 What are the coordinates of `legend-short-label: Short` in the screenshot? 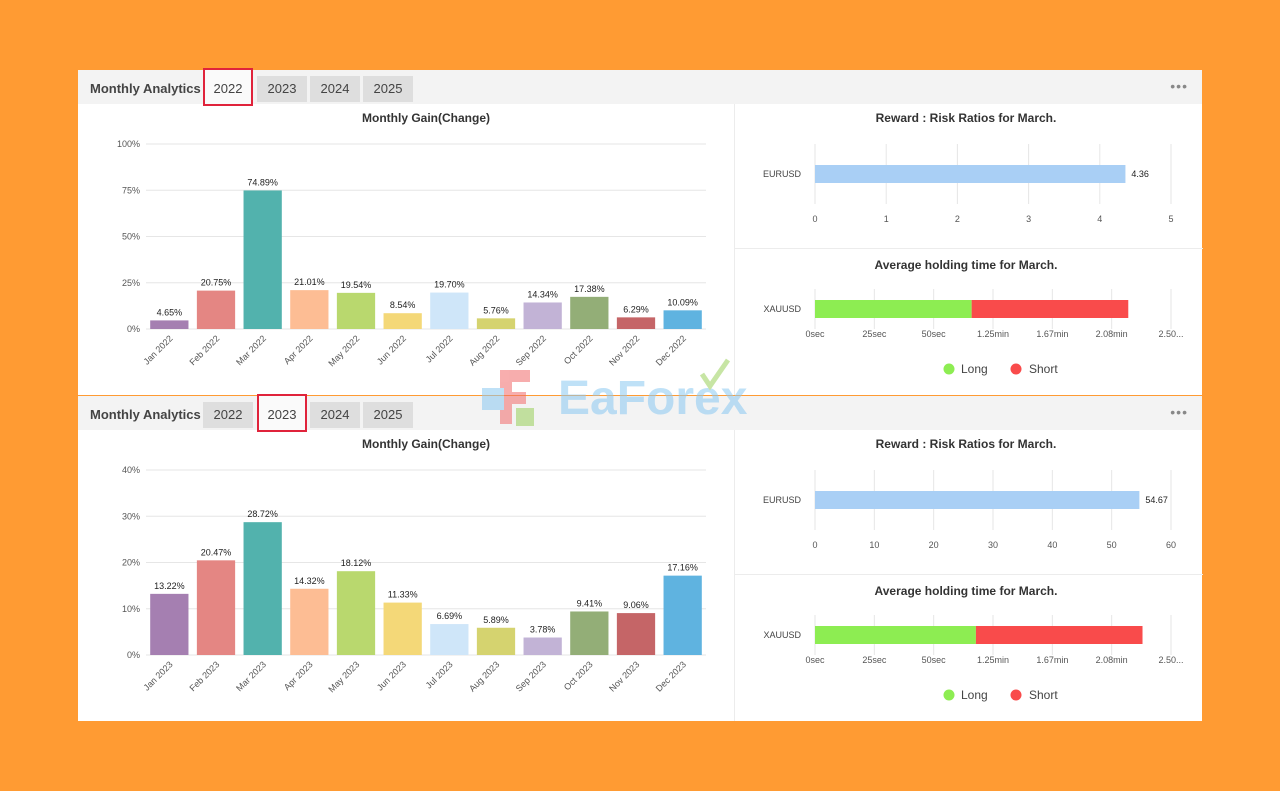 It's located at (1043, 695).